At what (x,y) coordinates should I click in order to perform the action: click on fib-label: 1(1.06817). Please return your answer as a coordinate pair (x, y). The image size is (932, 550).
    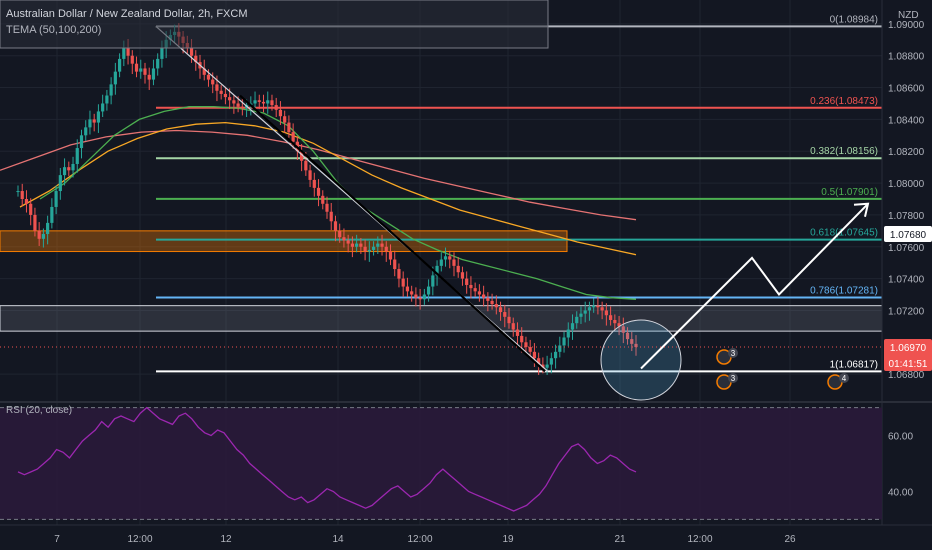
    Looking at the image, I should click on (854, 364).